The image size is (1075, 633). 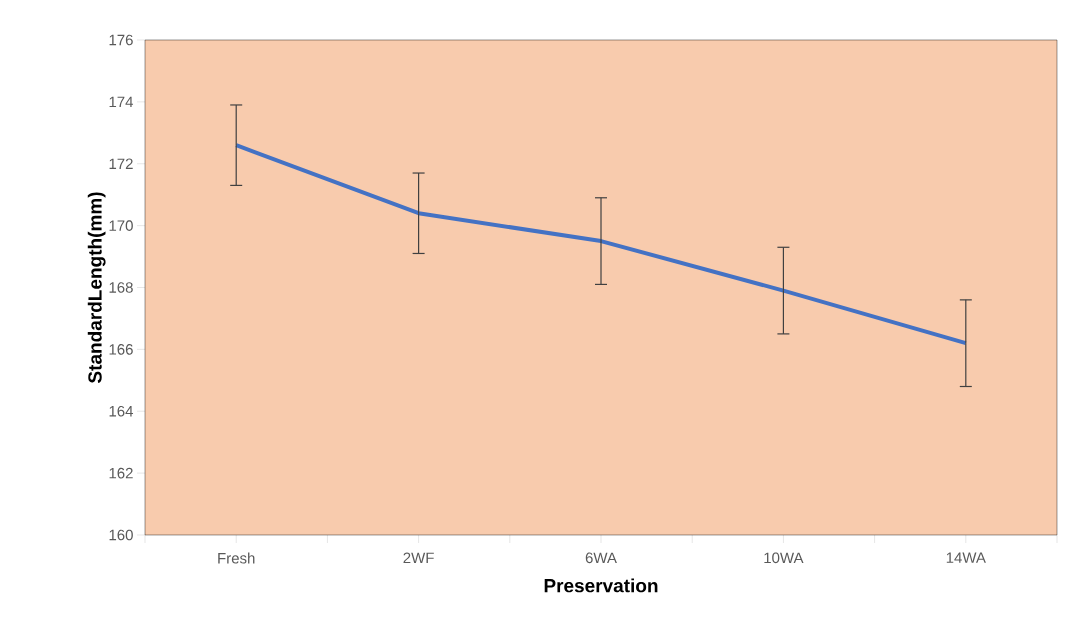 What do you see at coordinates (121, 473) in the screenshot?
I see `y-tick-label: 162` at bounding box center [121, 473].